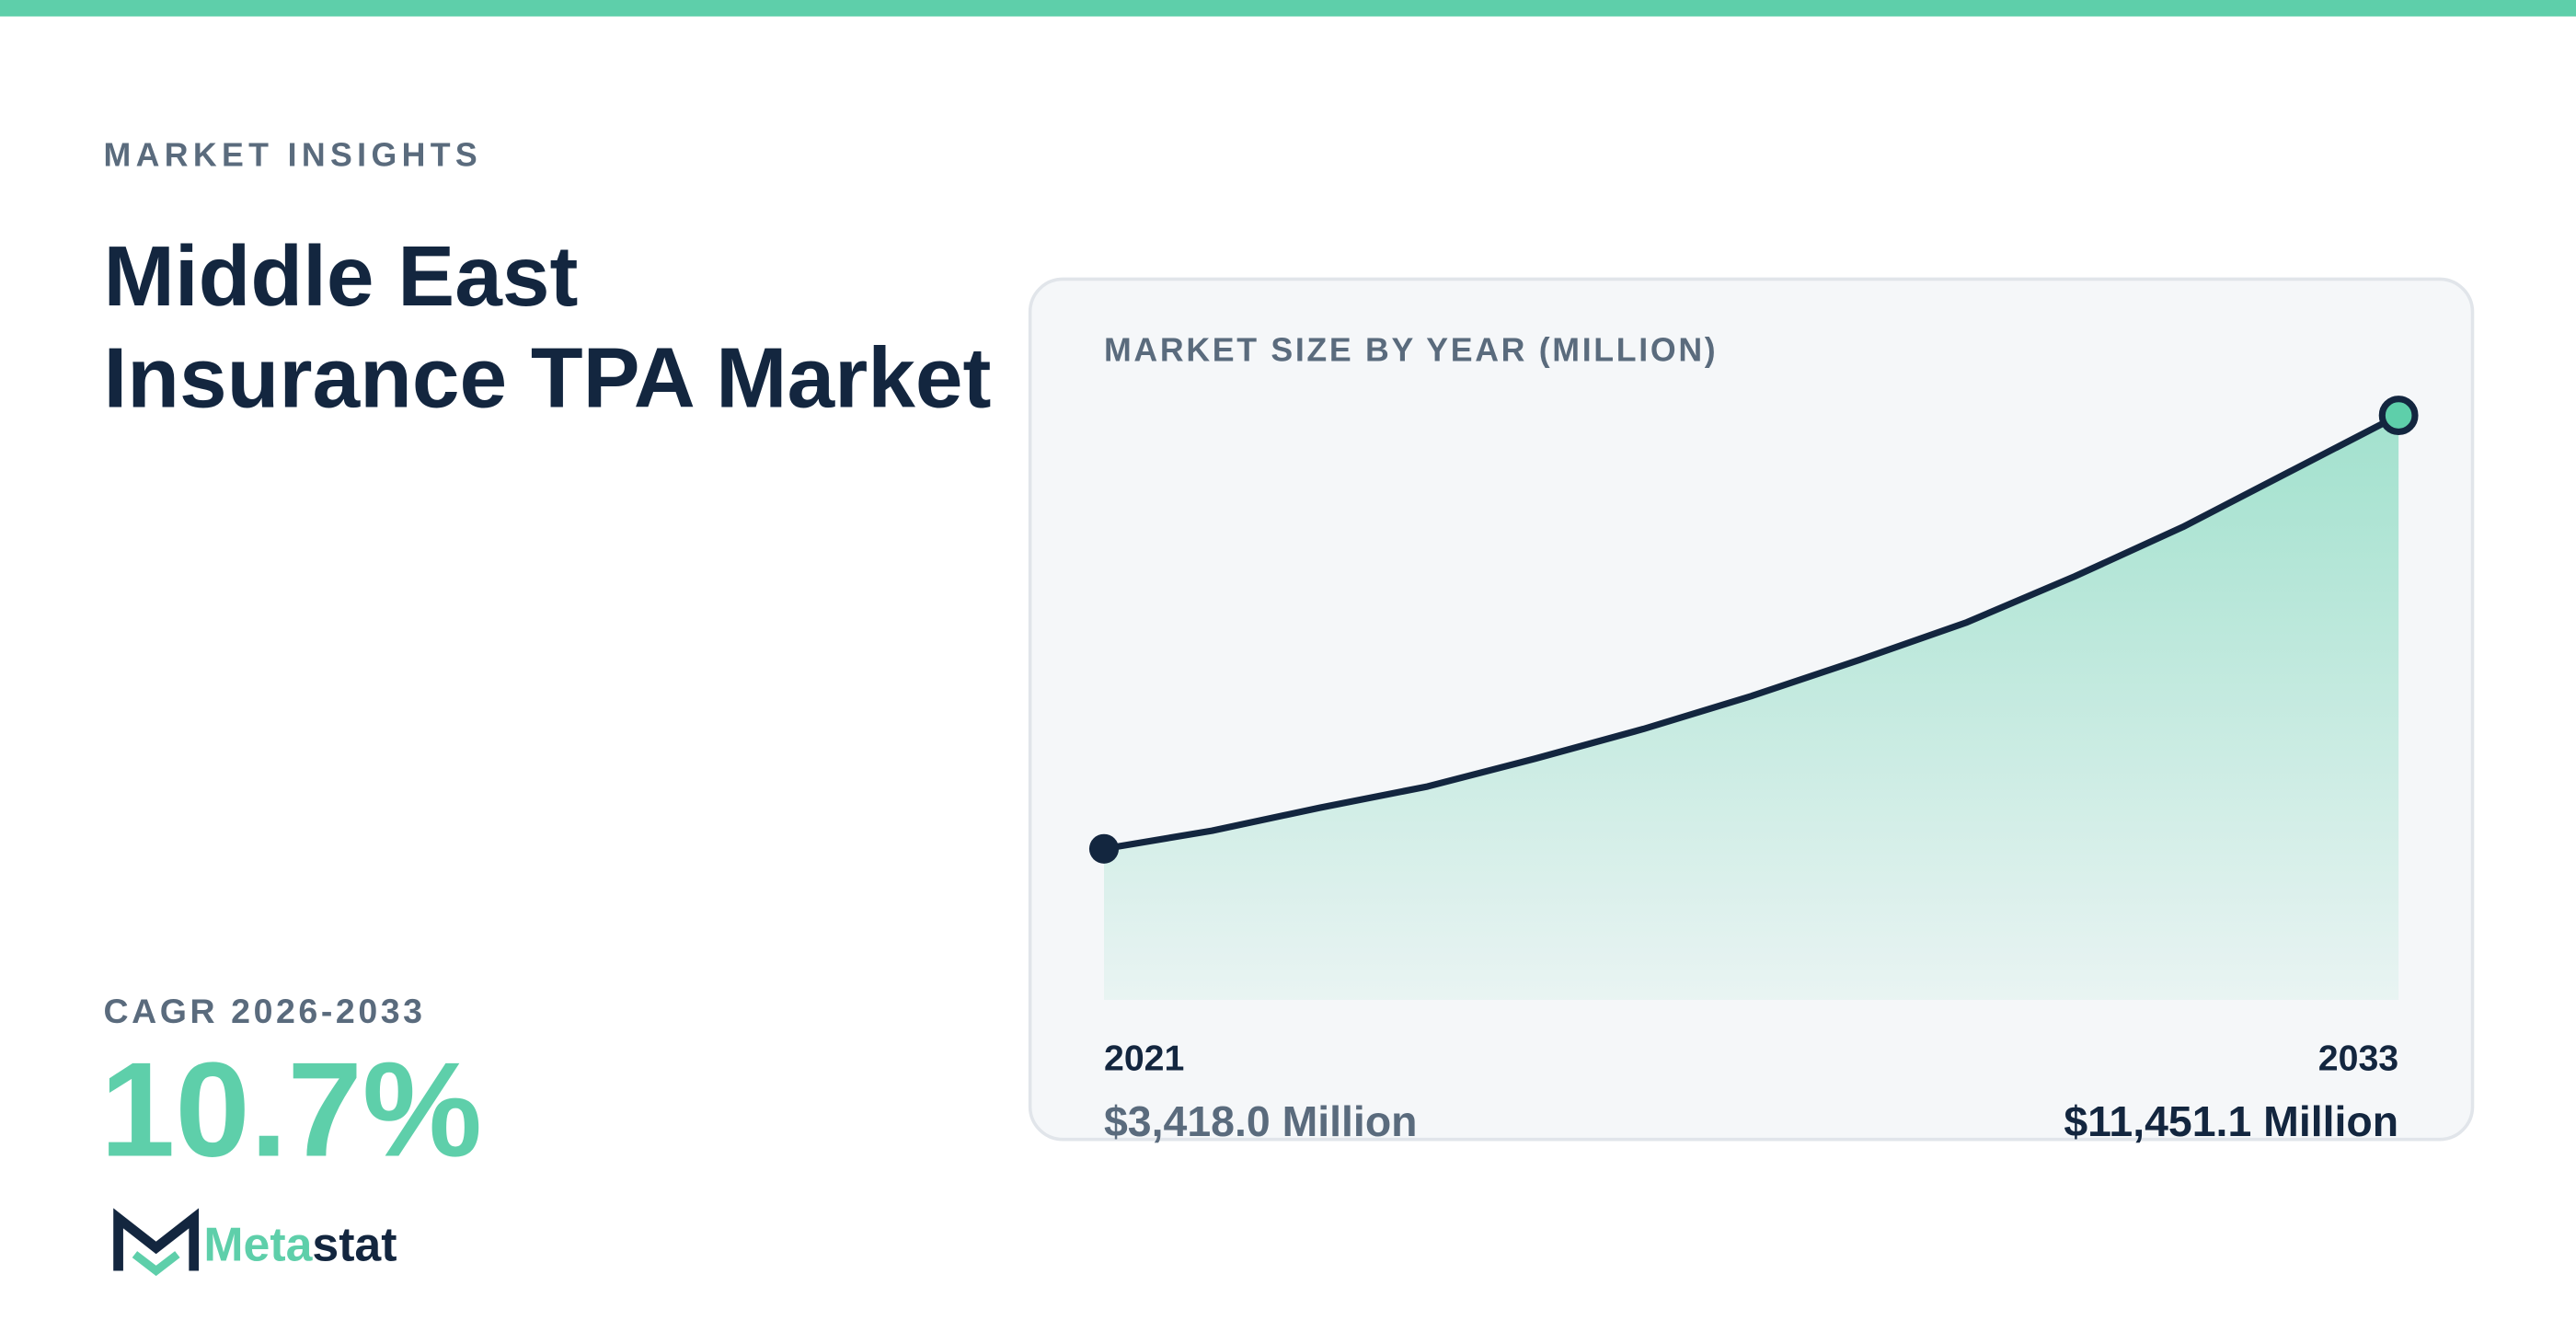  What do you see at coordinates (1144, 1059) in the screenshot?
I see `x-label: 2021` at bounding box center [1144, 1059].